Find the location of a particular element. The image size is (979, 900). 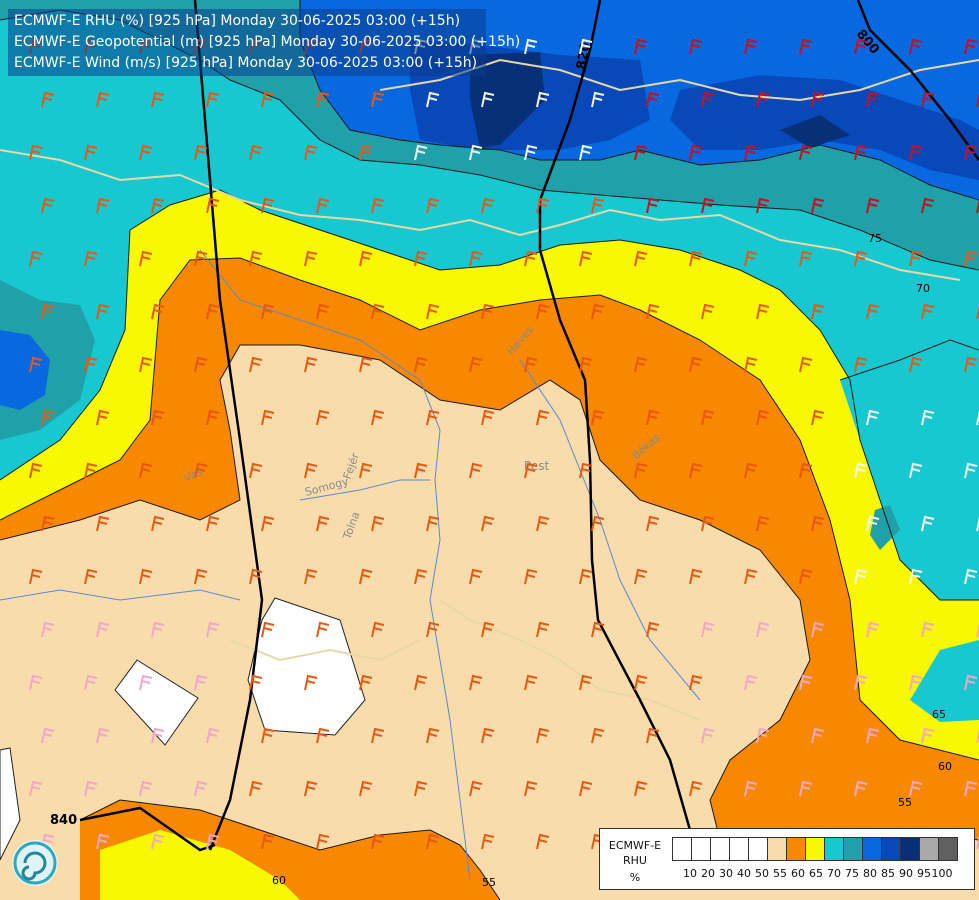

legend-swatches is located at coordinates (815, 849).